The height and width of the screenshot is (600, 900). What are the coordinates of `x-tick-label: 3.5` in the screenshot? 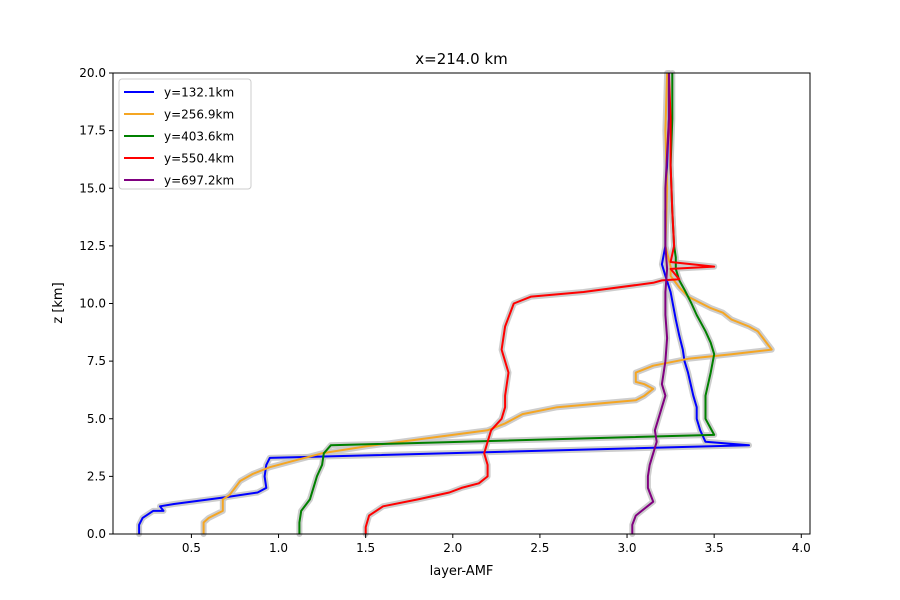 It's located at (714, 548).